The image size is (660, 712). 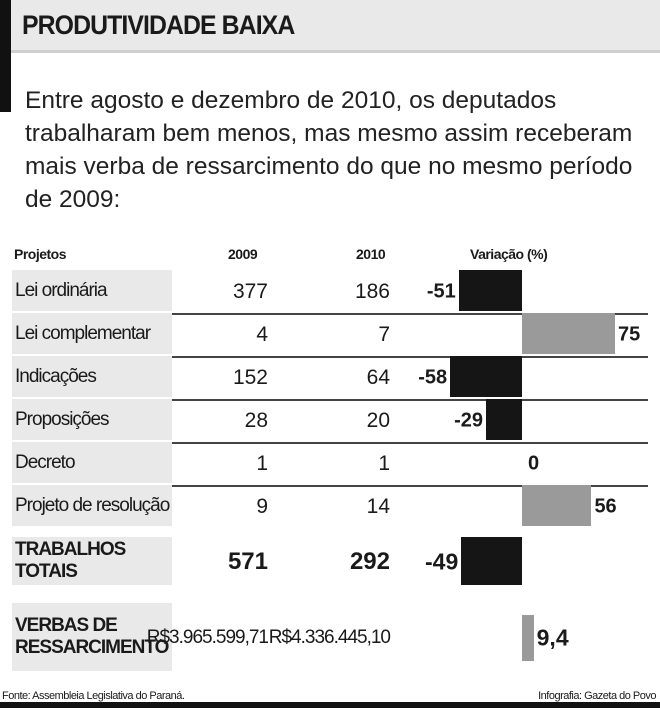 What do you see at coordinates (250, 291) in the screenshot?
I see `value-2009: 377` at bounding box center [250, 291].